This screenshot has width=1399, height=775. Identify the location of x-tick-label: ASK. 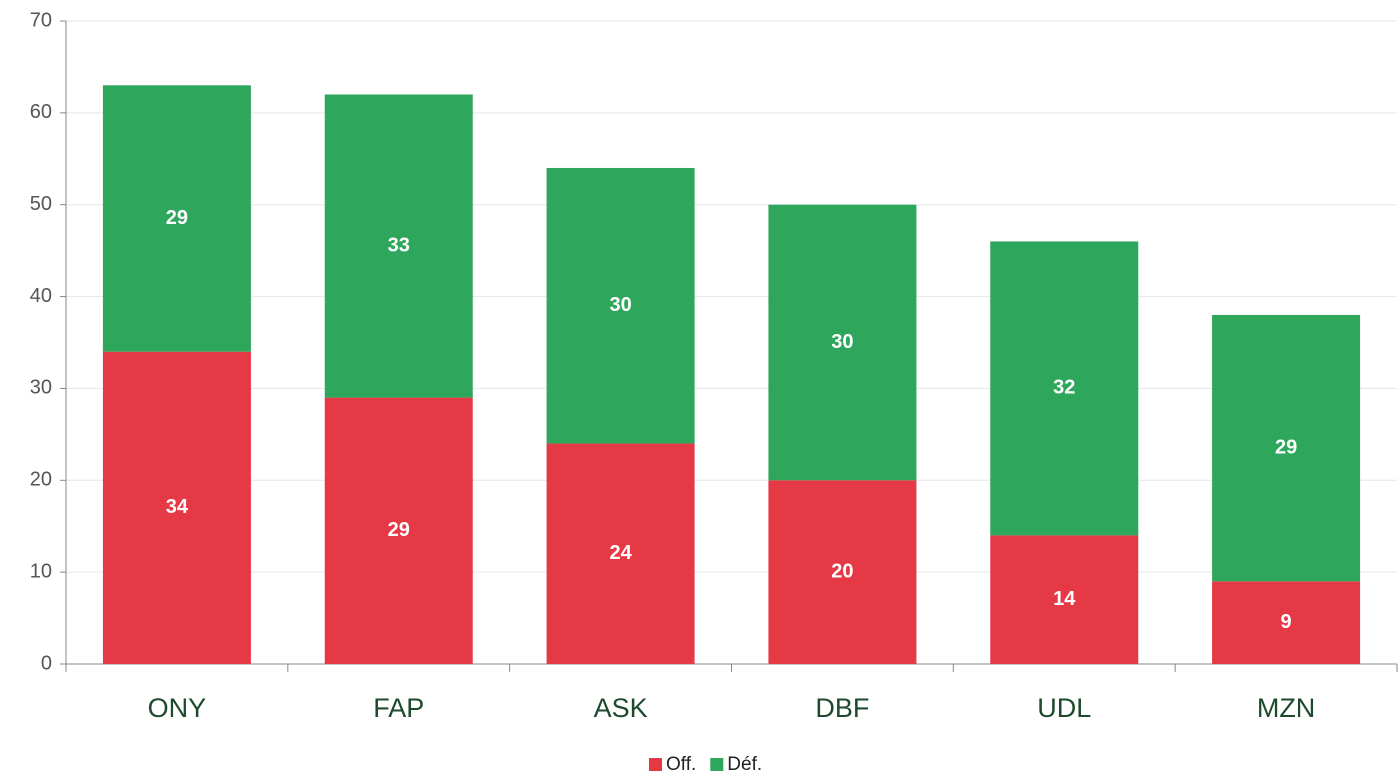
(621, 708).